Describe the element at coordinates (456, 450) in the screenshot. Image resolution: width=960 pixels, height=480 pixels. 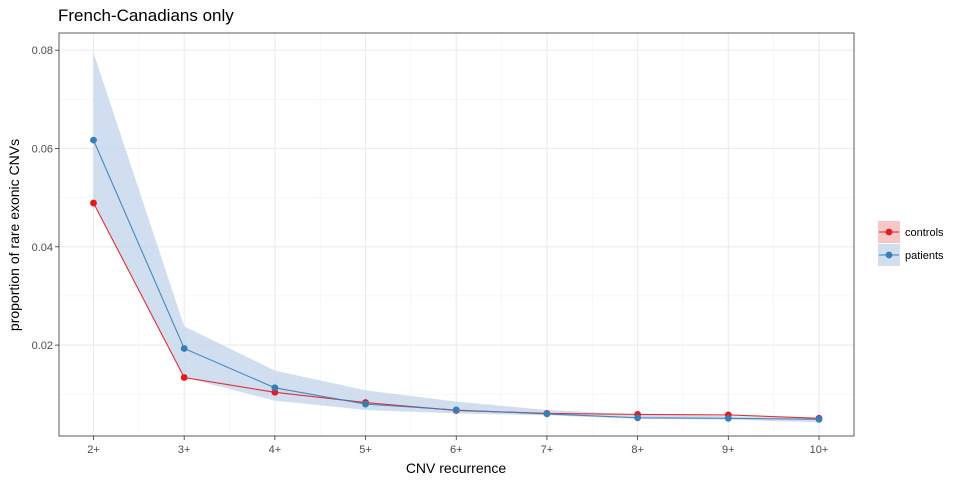
I see `x-tick-label: 6+` at that location.